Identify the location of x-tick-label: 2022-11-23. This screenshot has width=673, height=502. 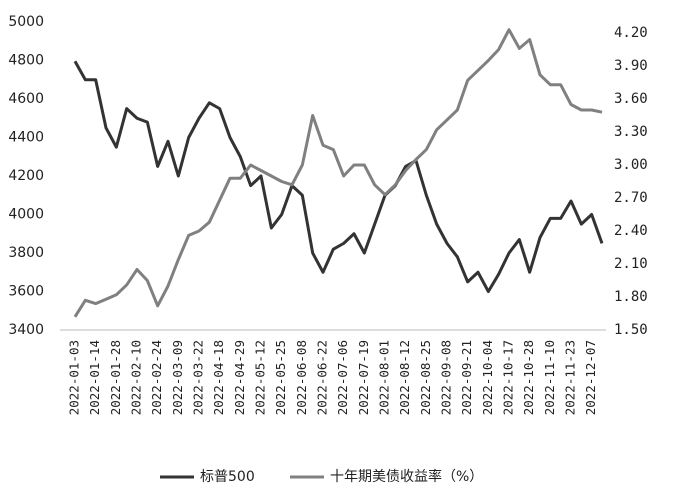
(570, 377).